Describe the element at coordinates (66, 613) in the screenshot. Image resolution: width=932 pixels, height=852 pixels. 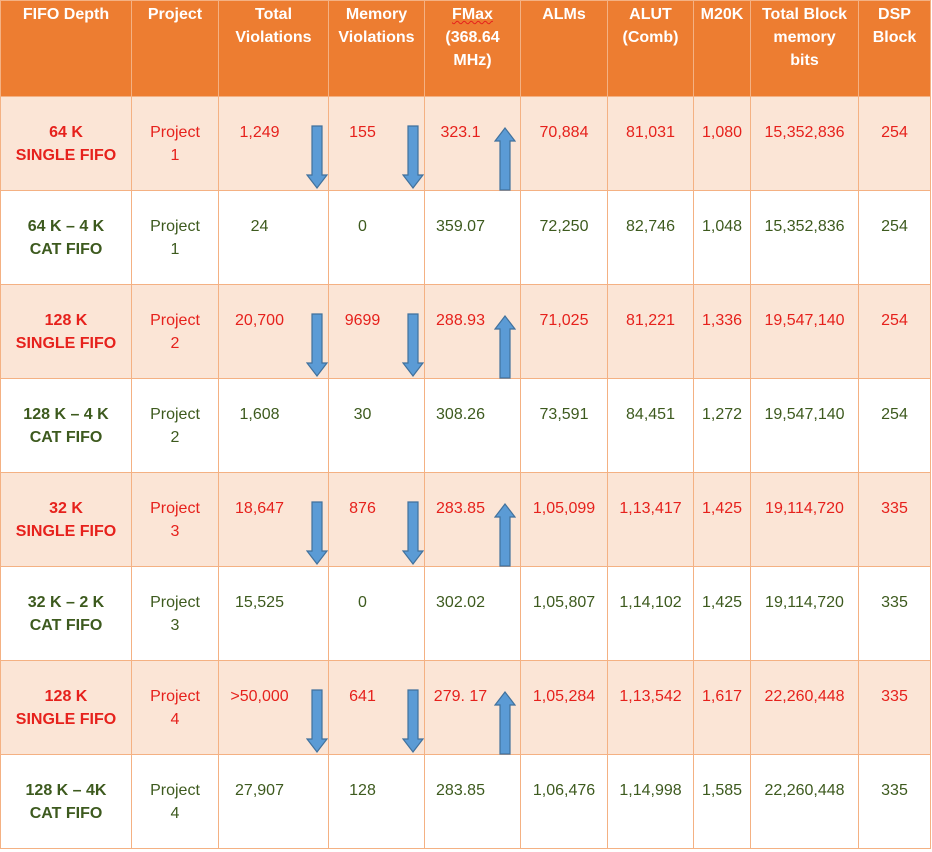
I see `fifo-depth-cell: 32 K – 2 K CAT FIFO` at that location.